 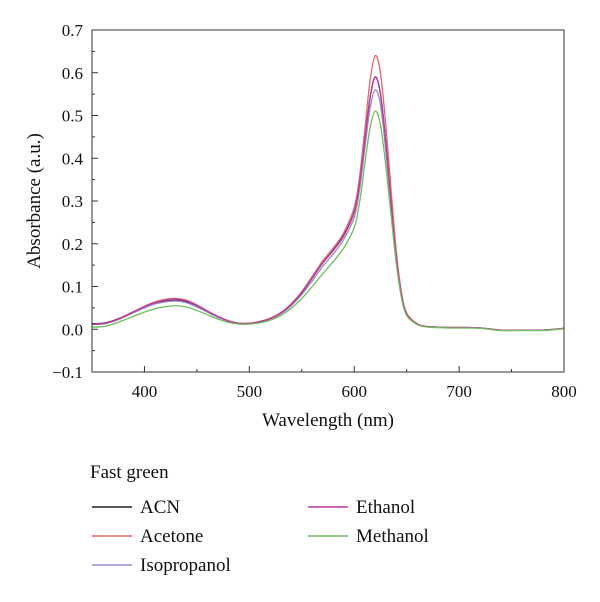 I want to click on y-tick-label: 0.5, so click(x=72, y=116).